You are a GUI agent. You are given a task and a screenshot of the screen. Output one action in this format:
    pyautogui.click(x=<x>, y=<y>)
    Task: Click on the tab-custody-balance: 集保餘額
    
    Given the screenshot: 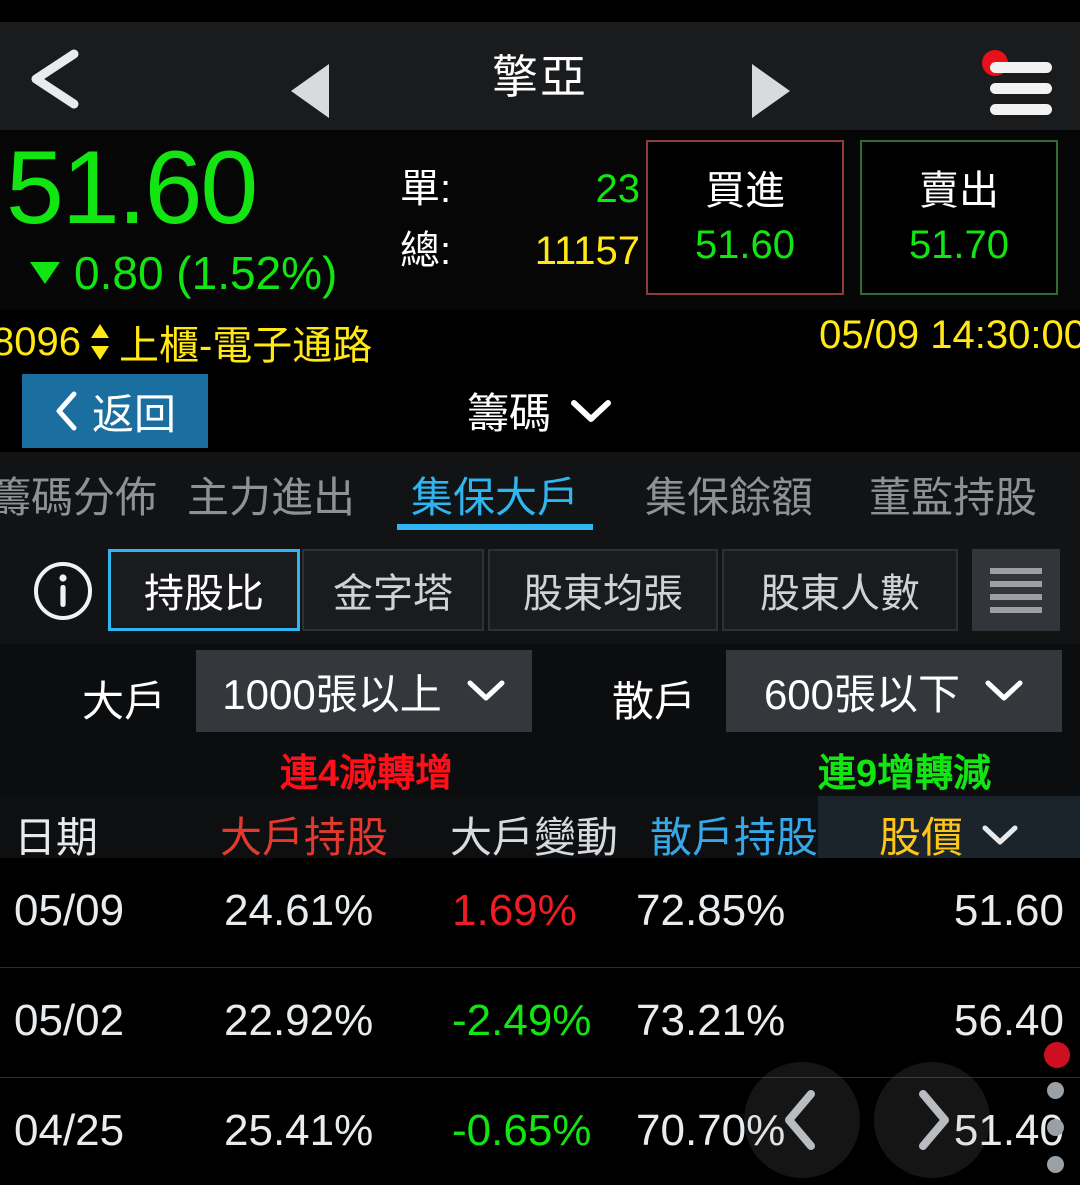 What is the action you would take?
    pyautogui.click(x=729, y=494)
    